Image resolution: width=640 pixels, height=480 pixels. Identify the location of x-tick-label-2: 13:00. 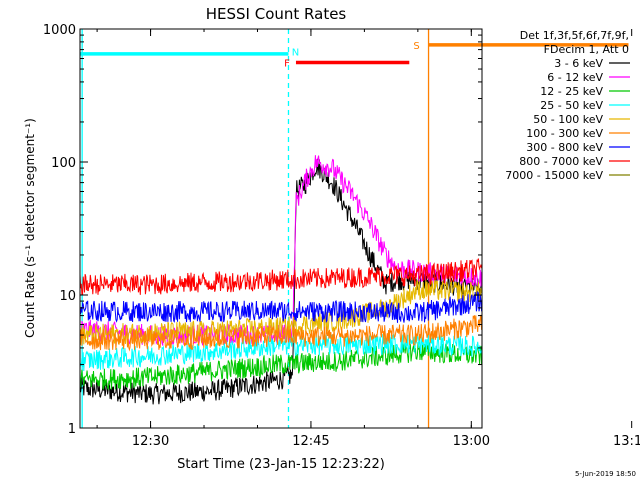
(471, 441).